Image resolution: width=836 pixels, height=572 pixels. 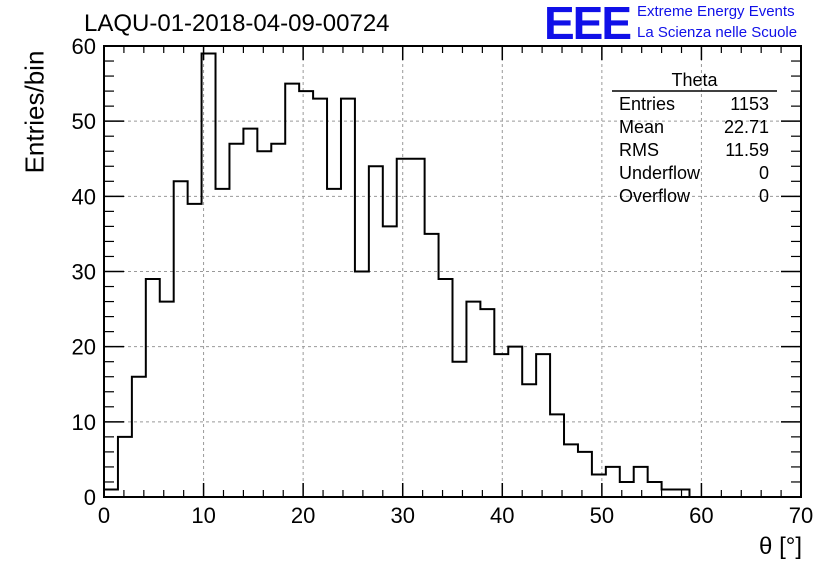 I want to click on stats-row-value: 11.59, so click(x=747, y=150).